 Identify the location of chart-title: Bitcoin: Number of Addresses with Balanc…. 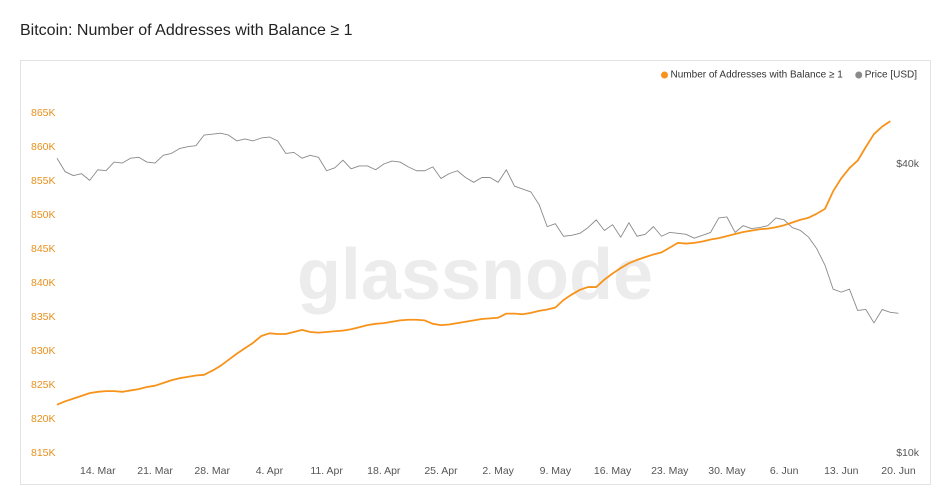
(186, 30).